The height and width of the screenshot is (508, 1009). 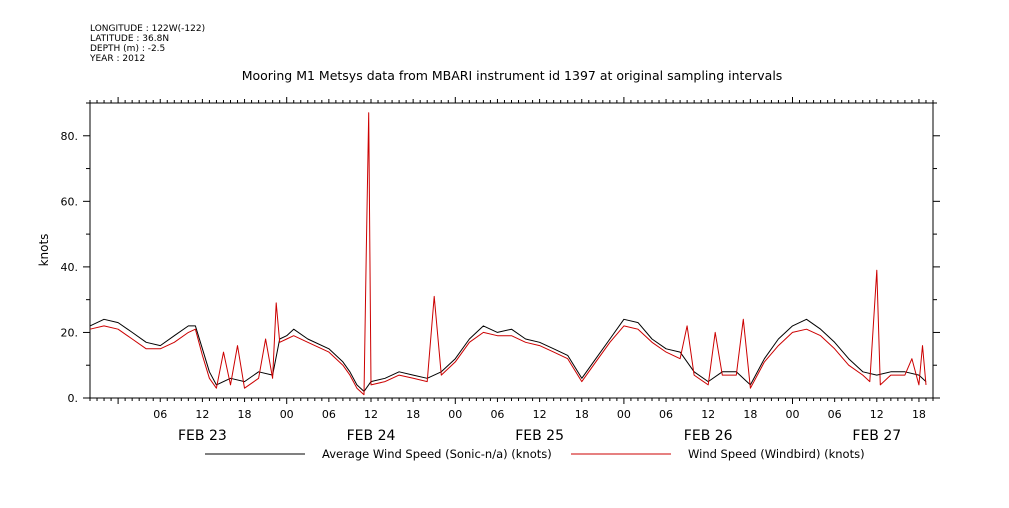 What do you see at coordinates (371, 436) in the screenshot?
I see `x-day-label: FEB 24` at bounding box center [371, 436].